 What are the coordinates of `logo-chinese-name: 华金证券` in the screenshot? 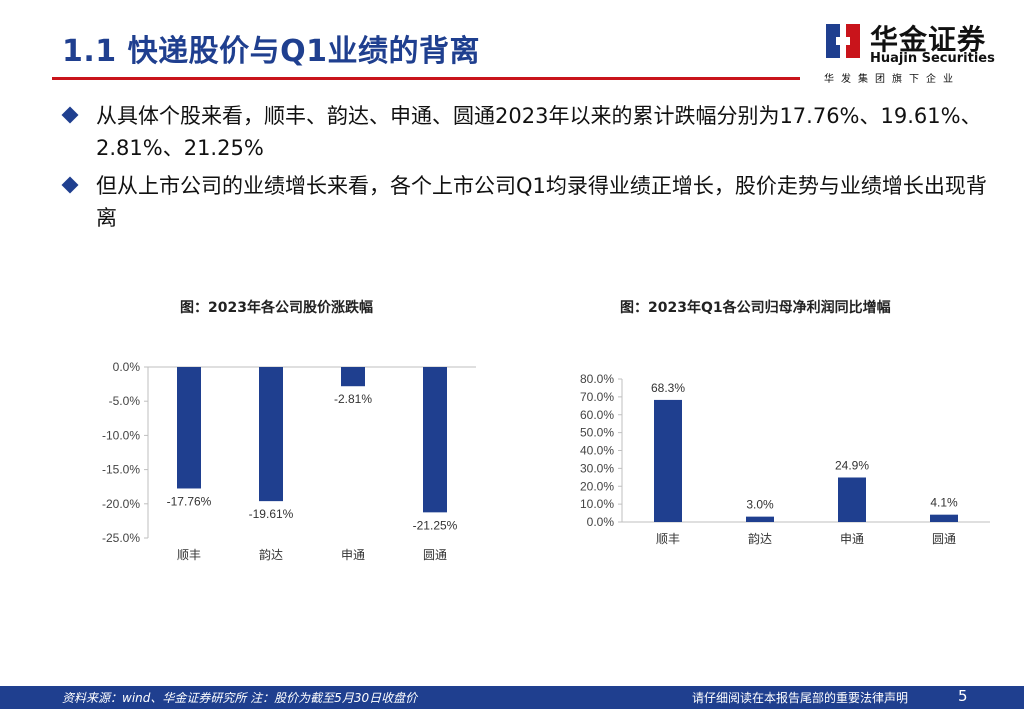 It's located at (928, 39).